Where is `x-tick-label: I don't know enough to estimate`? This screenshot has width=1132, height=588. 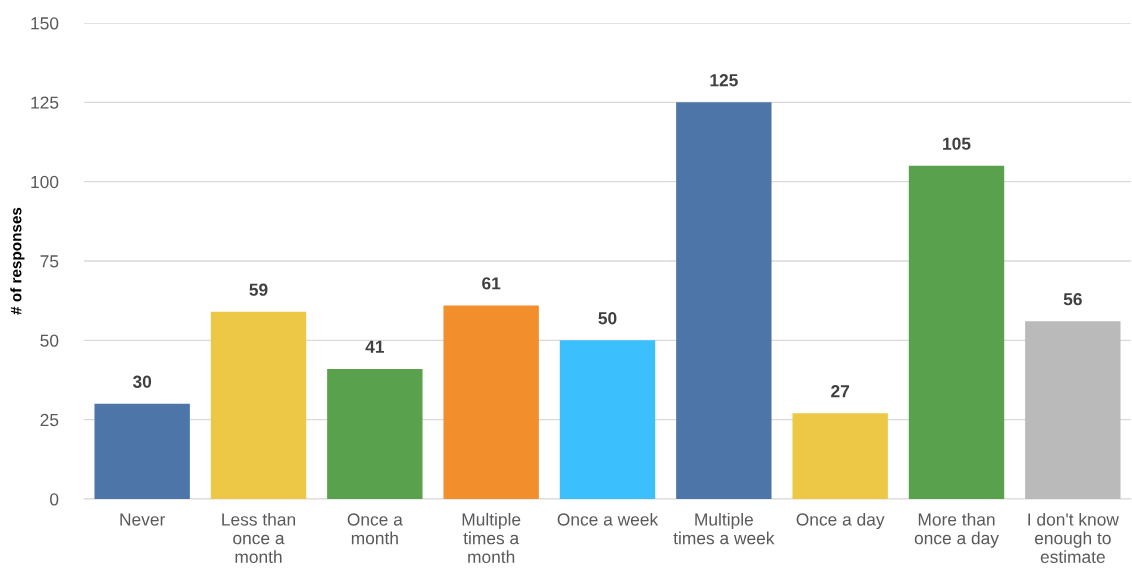 x-tick-label: I don't know enough to estimate is located at coordinates (1073, 538).